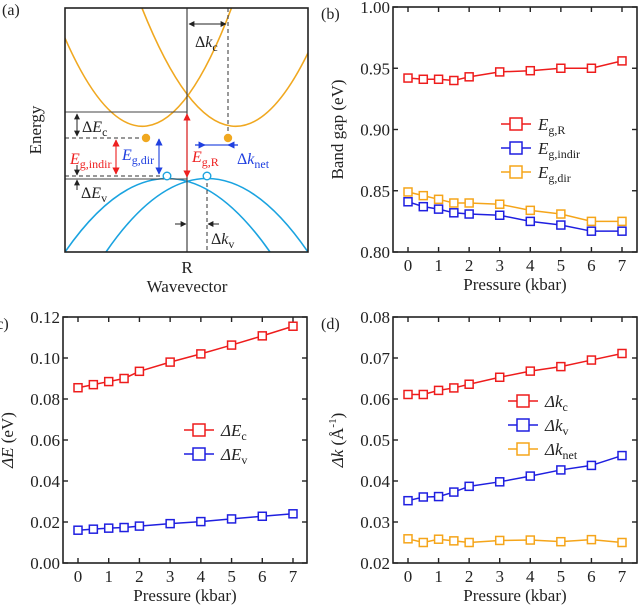 The width and height of the screenshot is (640, 607). Describe the element at coordinates (94, 129) in the screenshot. I see `de-c-label: ΔEc` at that location.